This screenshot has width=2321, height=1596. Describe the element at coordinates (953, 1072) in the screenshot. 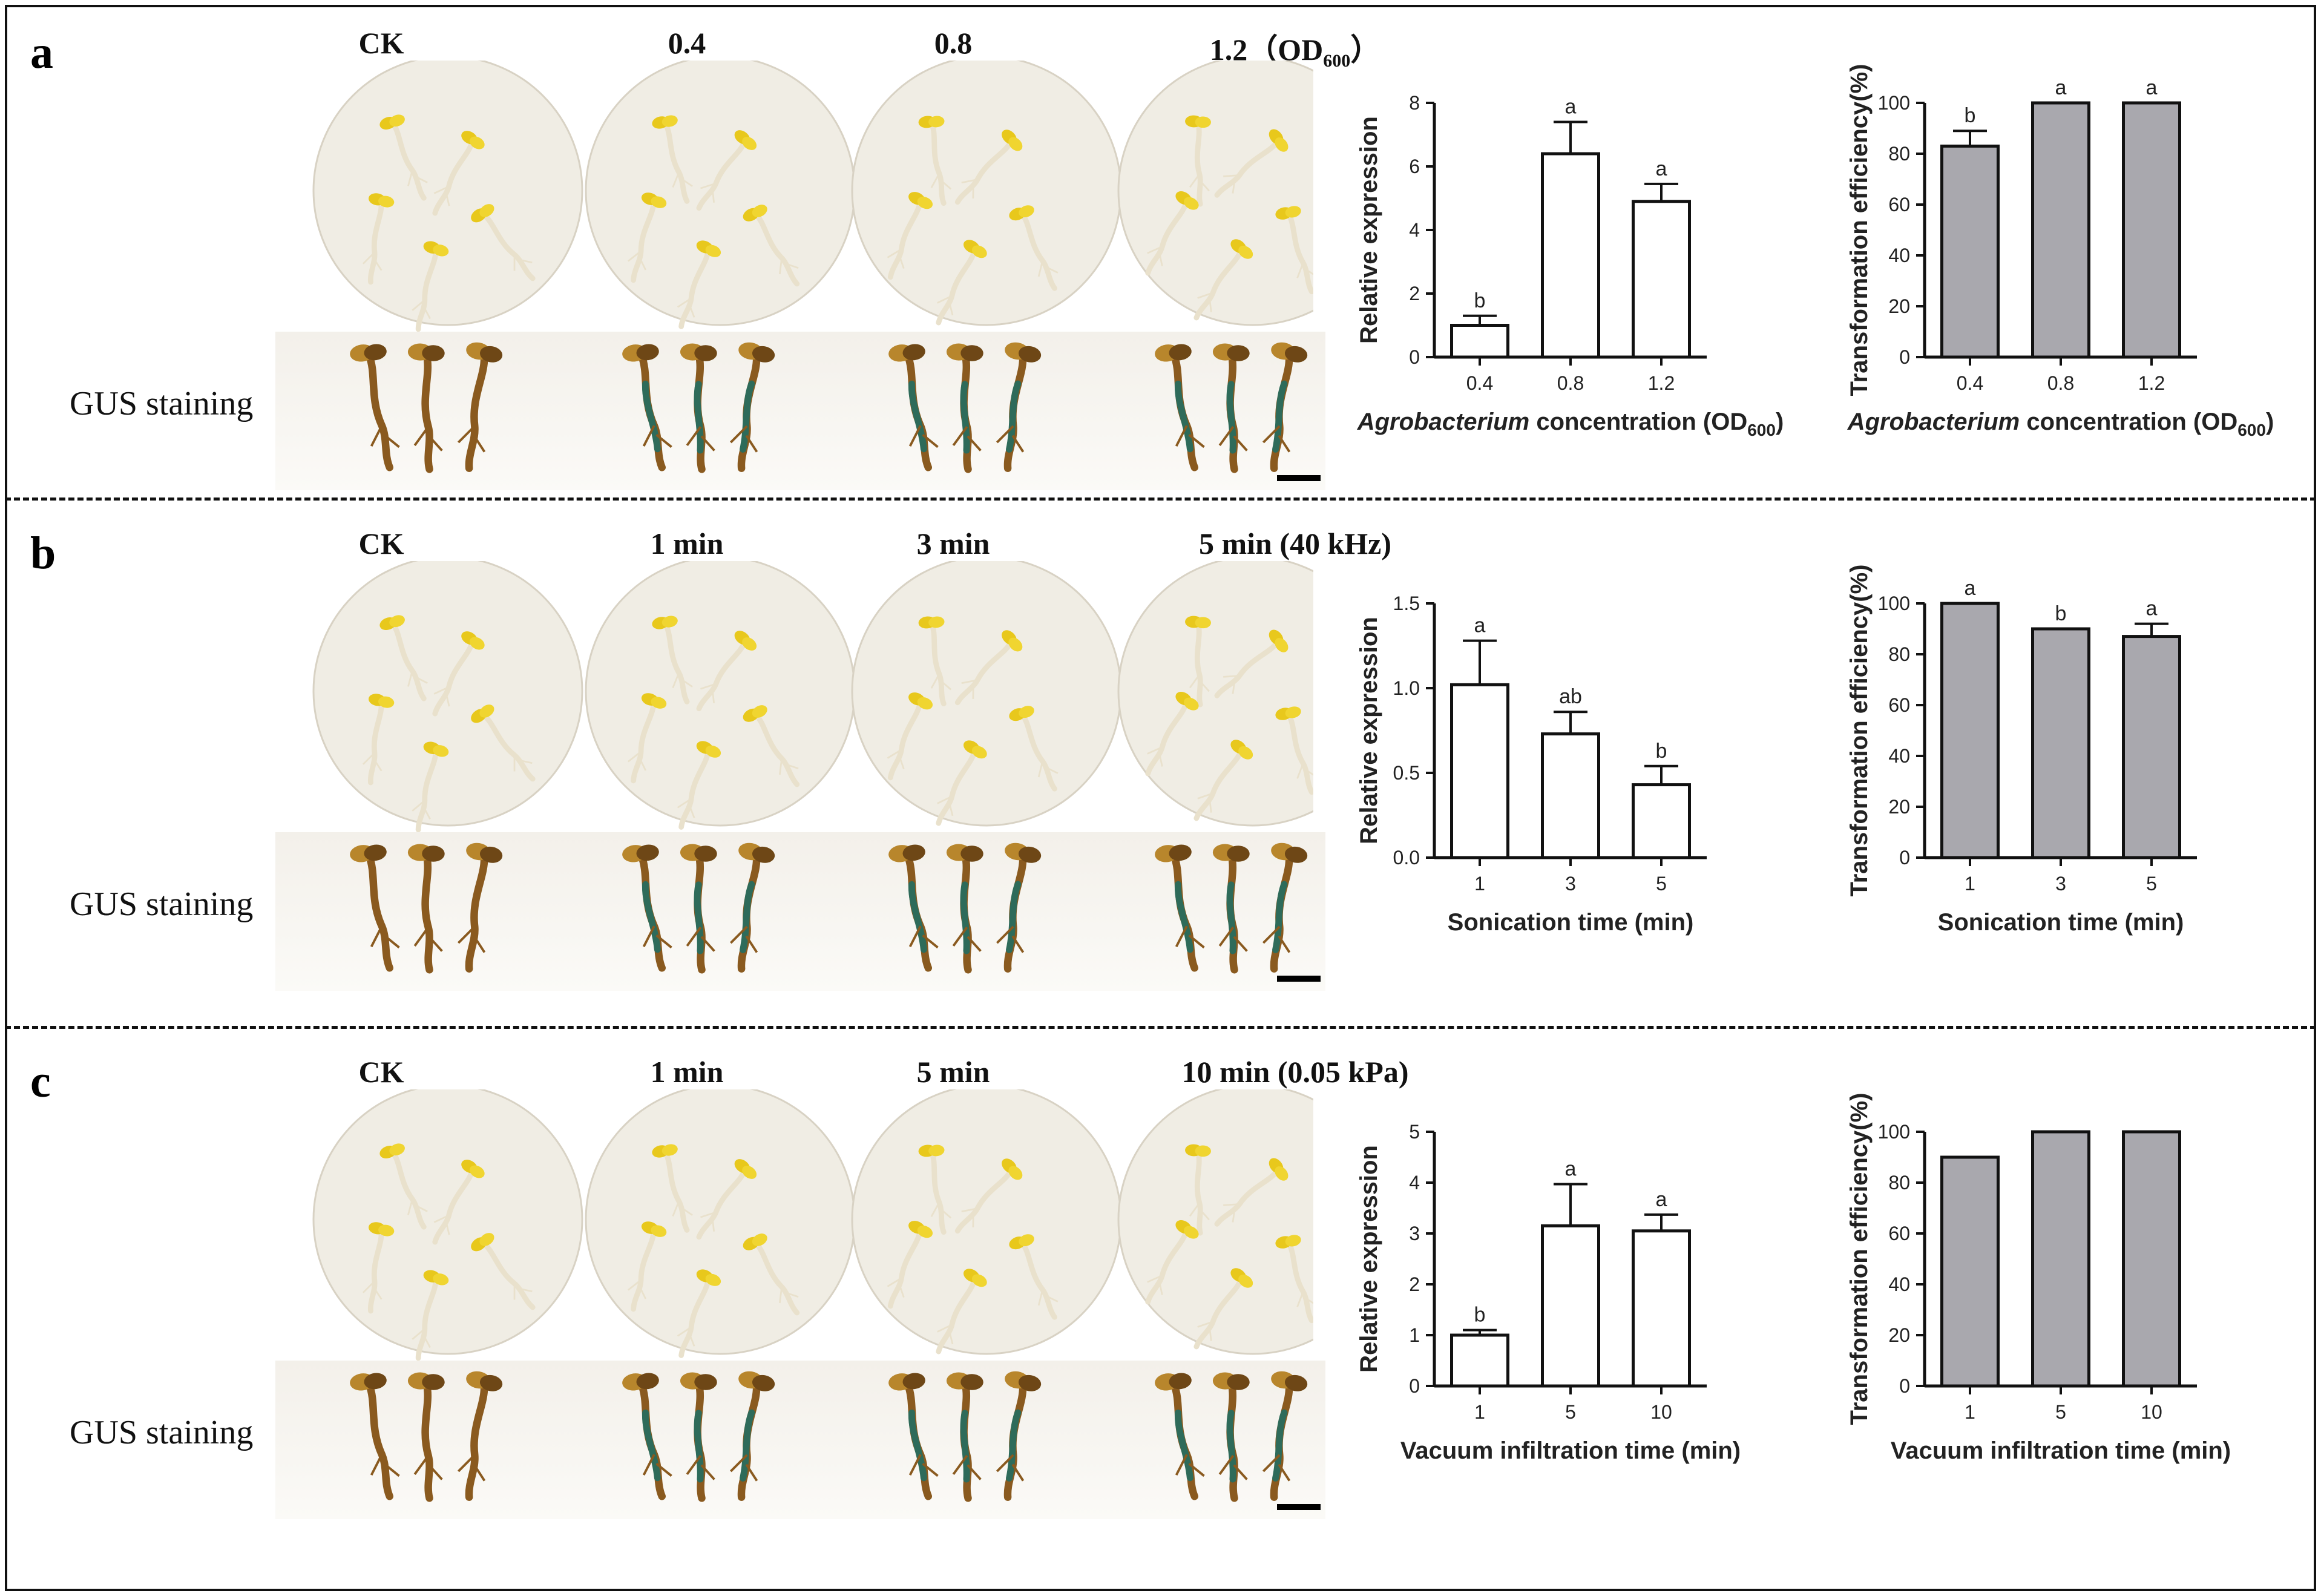

I see `condition-label: 5 min` at that location.